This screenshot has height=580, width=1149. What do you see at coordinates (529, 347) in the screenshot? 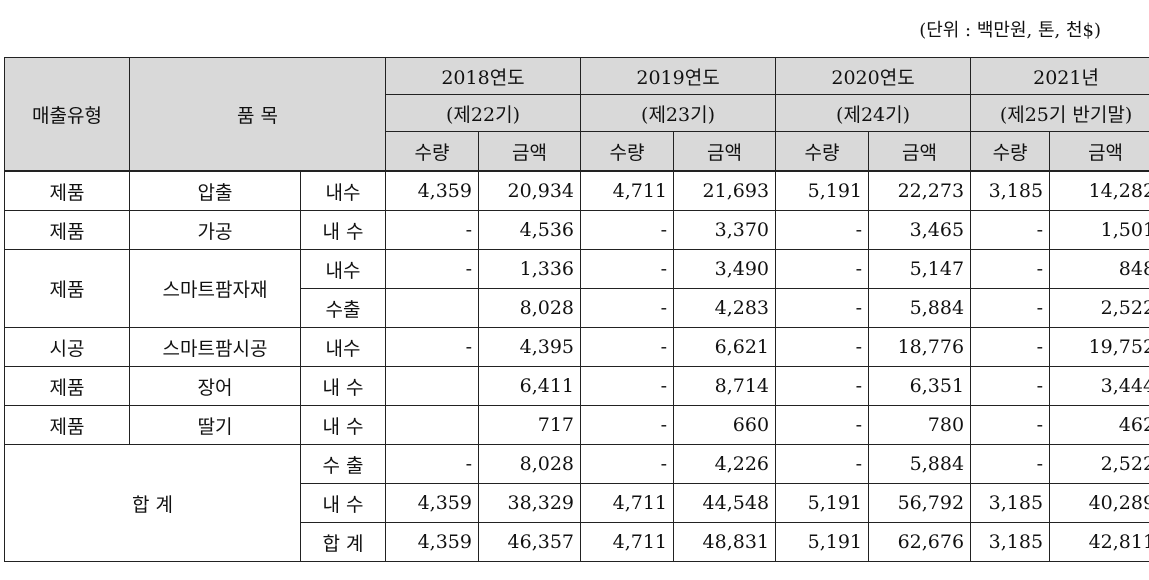
I see `amount-cell: 4,395` at bounding box center [529, 347].